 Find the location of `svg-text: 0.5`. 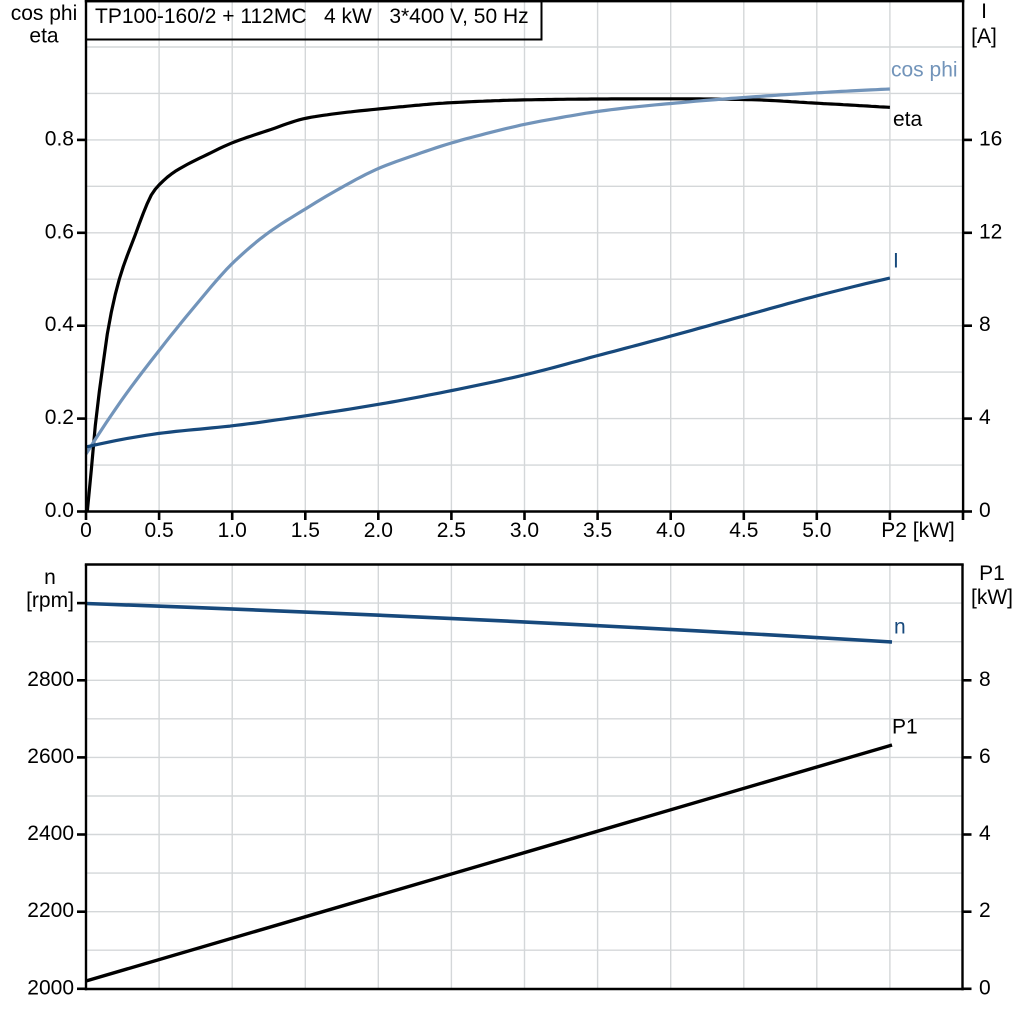

svg-text: 0.5 is located at coordinates (158, 530).